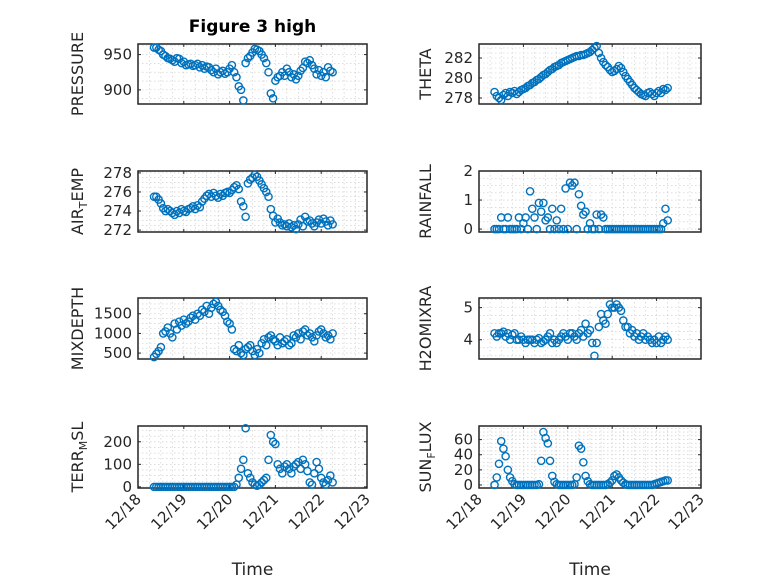 Image resolution: width=778 pixels, height=583 pixels. I want to click on y-tick-label: 40, so click(463, 455).